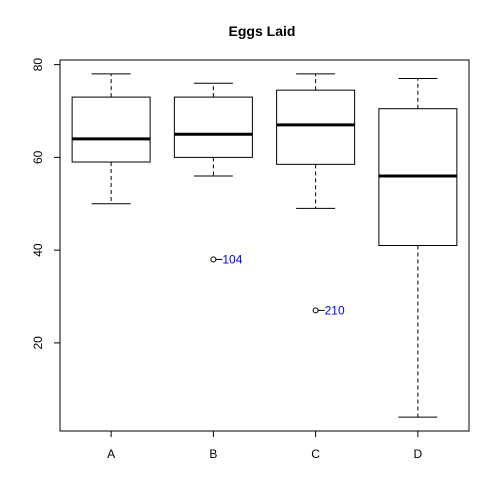 The image size is (504, 504). Describe the element at coordinates (45, 204) in the screenshot. I see `y-axis: 20 40 60 80` at that location.